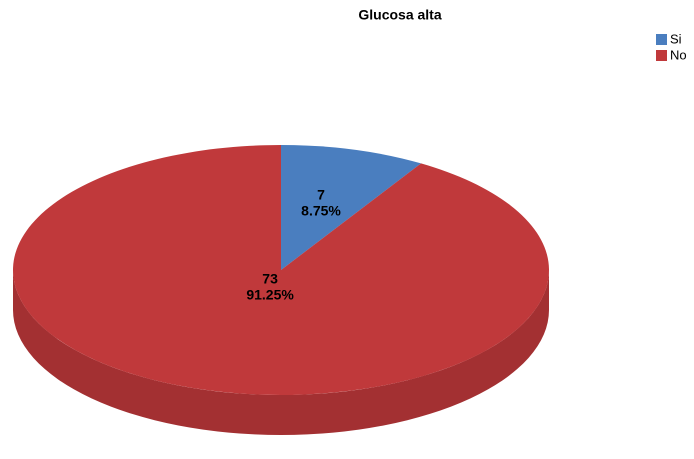 This screenshot has width=694, height=459. Describe the element at coordinates (678, 54) in the screenshot. I see `legend-label: No` at that location.